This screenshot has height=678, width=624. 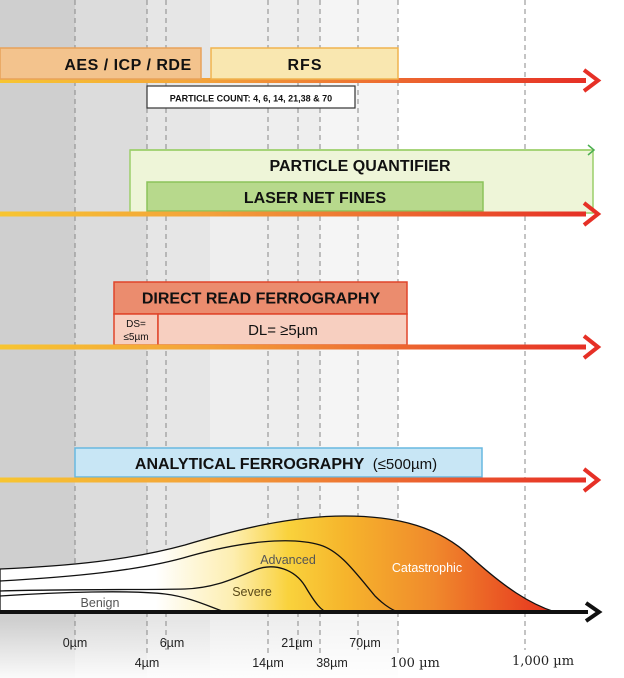 What do you see at coordinates (591, 150) in the screenshot?
I see `pq-arrow-head` at bounding box center [591, 150].